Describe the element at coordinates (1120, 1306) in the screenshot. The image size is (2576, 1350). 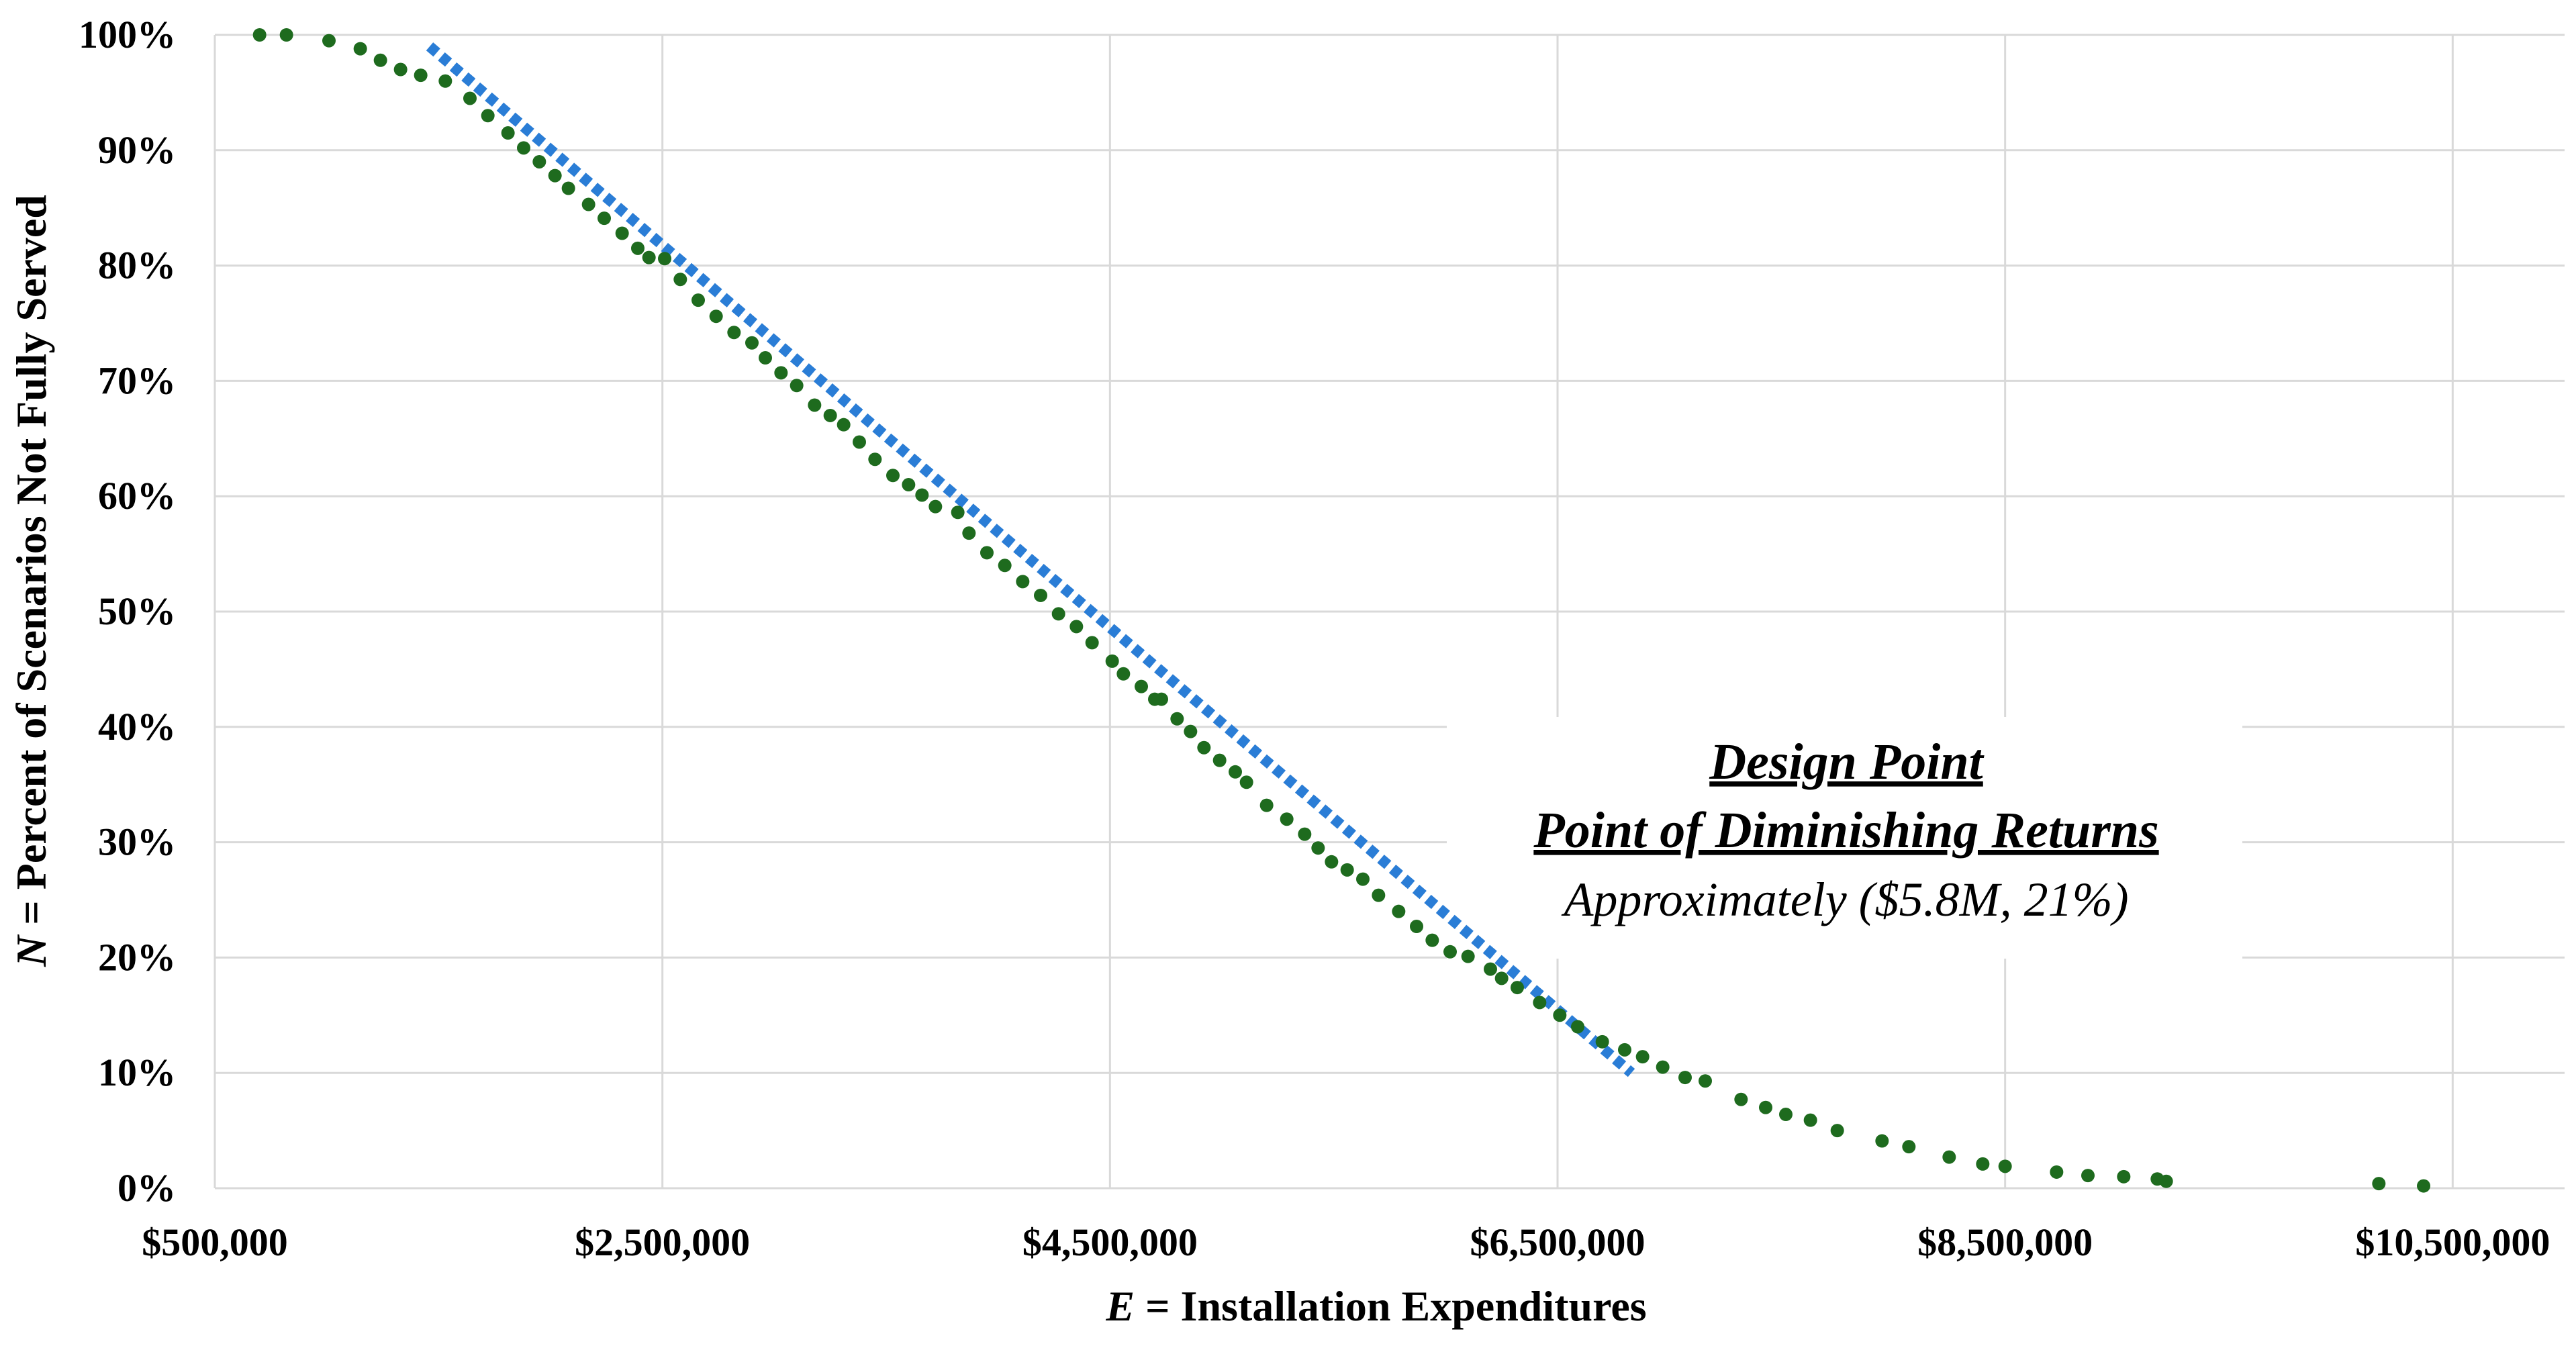
I see `x-axis-variable: E` at that location.